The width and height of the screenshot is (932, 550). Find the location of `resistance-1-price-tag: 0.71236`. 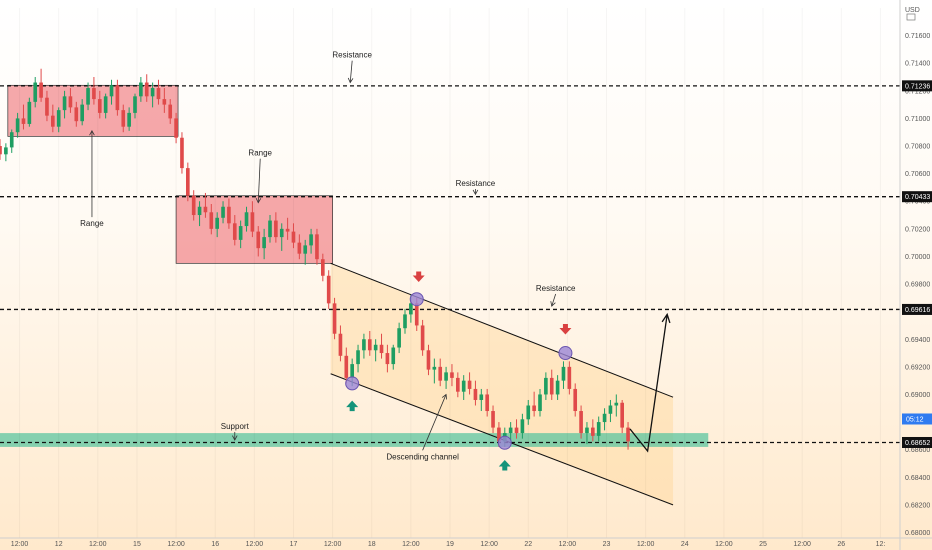

resistance-1-price-tag: 0.71236 is located at coordinates (917, 86).